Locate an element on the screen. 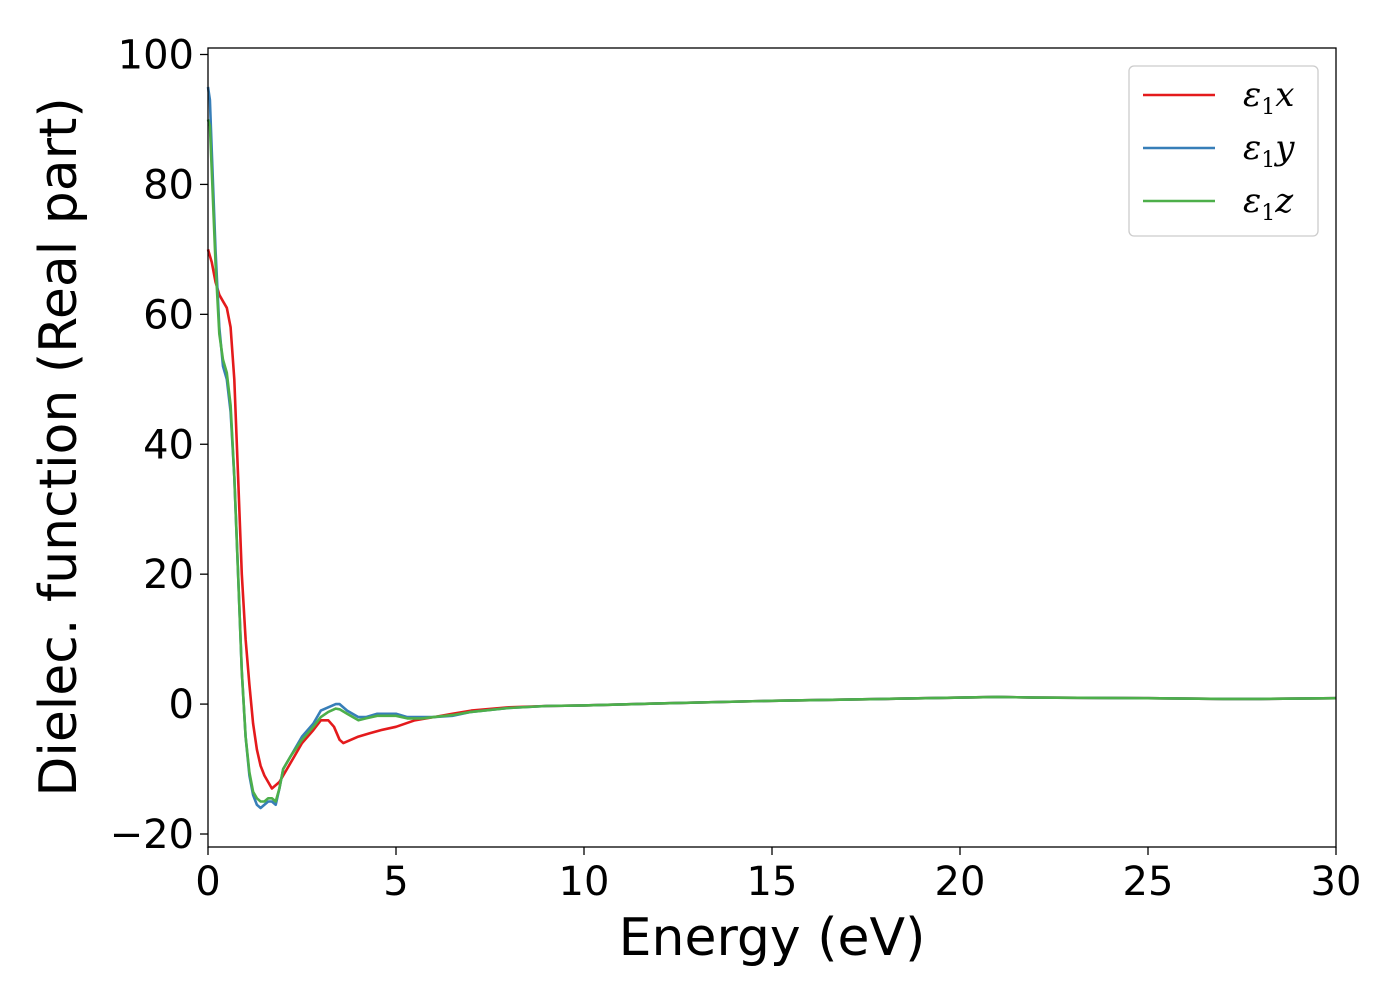 The height and width of the screenshot is (1000, 1400). x-tick-label: 15 is located at coordinates (772, 882).